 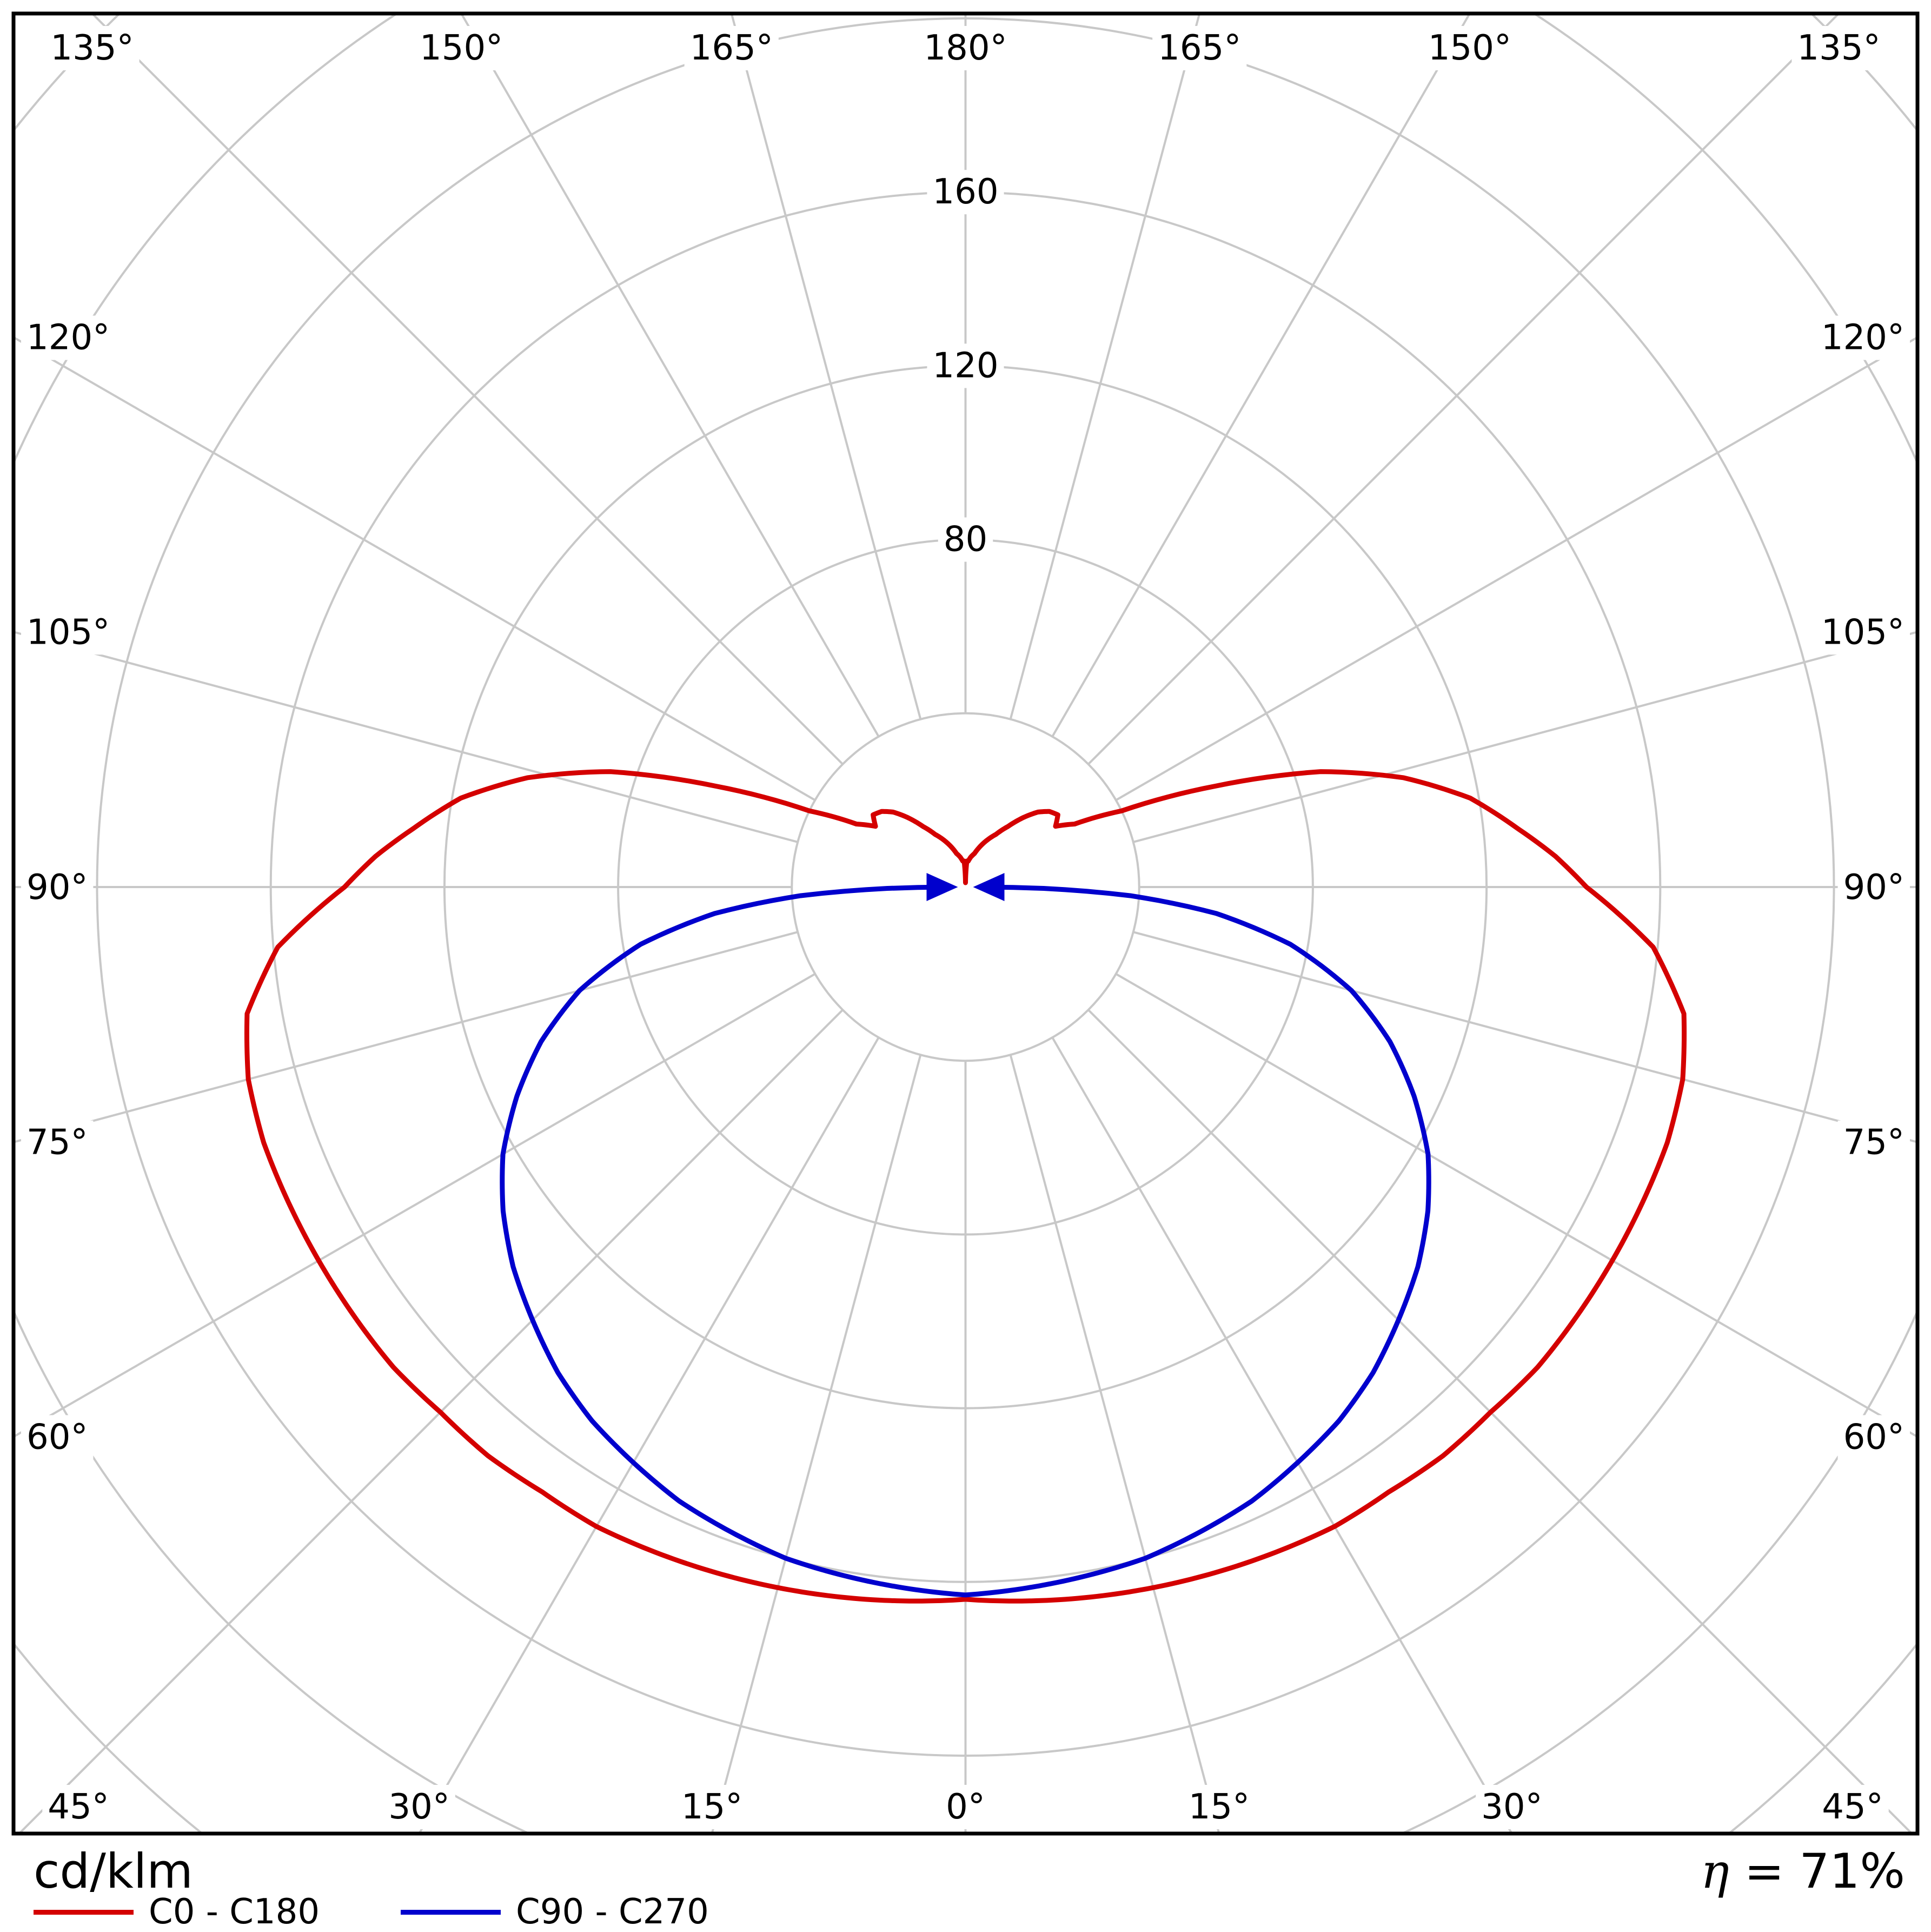 I want to click on unit-label: cd/klm, so click(x=114, y=1871).